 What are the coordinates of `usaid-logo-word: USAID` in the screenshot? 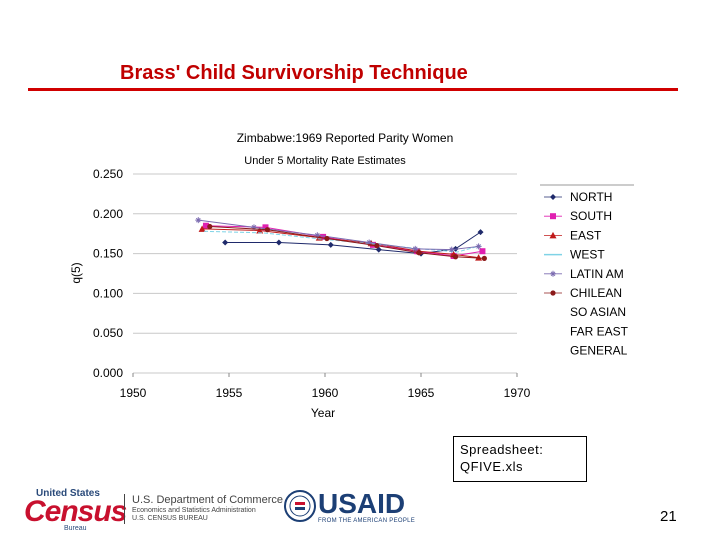 It's located at (362, 503).